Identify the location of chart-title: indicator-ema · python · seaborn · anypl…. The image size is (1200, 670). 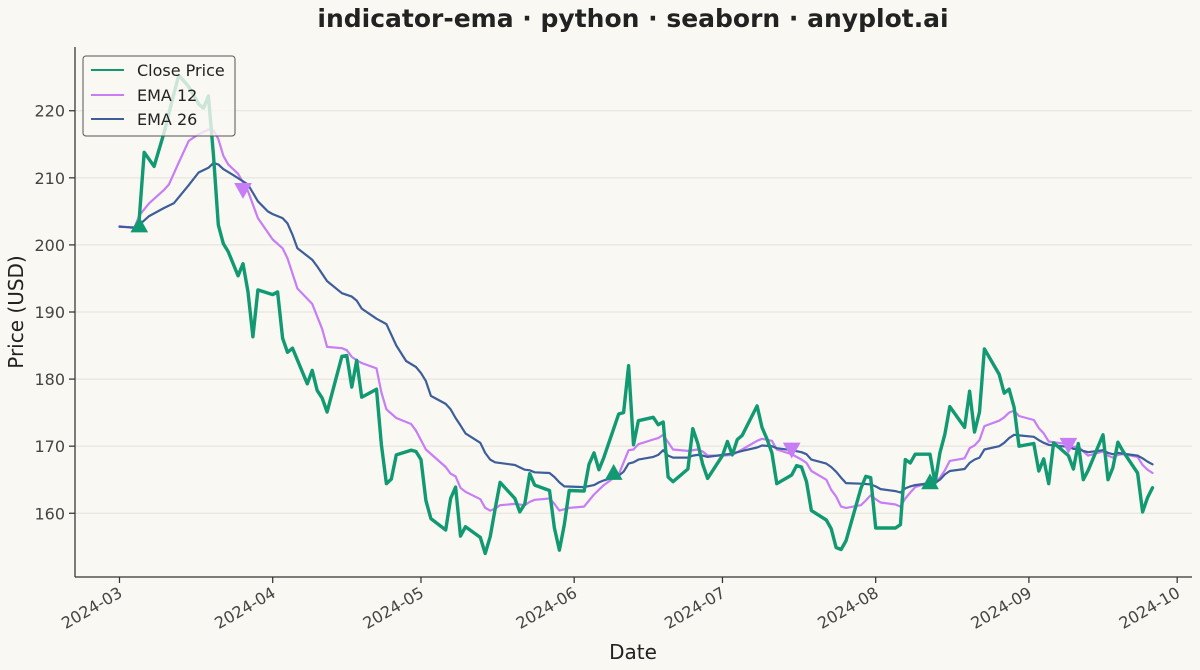
(632, 18).